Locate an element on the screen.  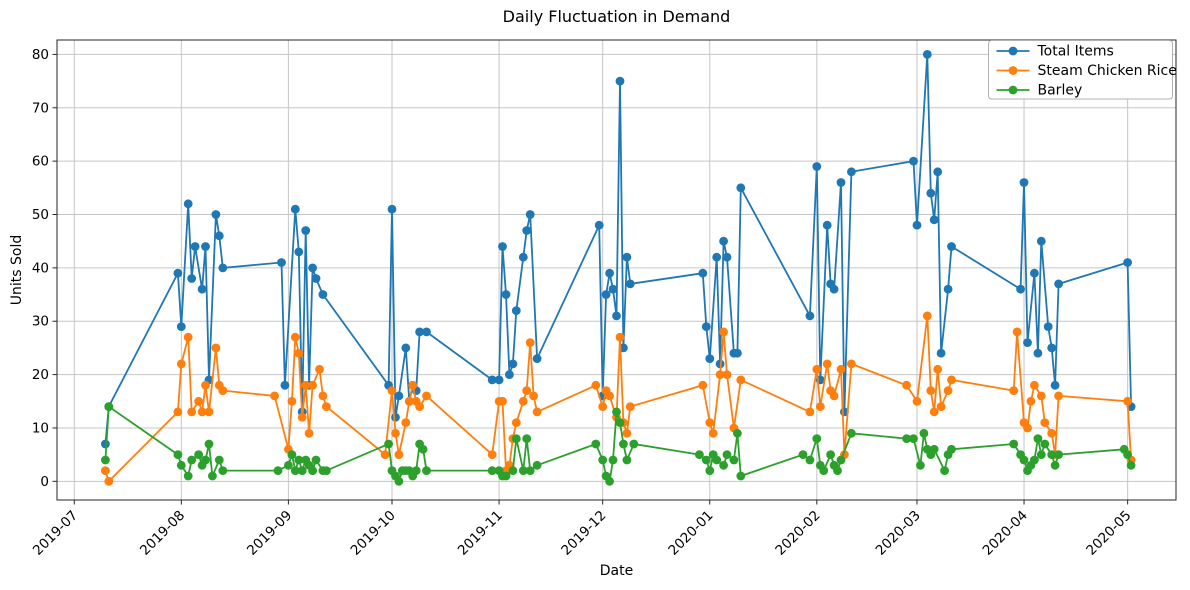
y-tick-label: 0 is located at coordinates (44, 482).